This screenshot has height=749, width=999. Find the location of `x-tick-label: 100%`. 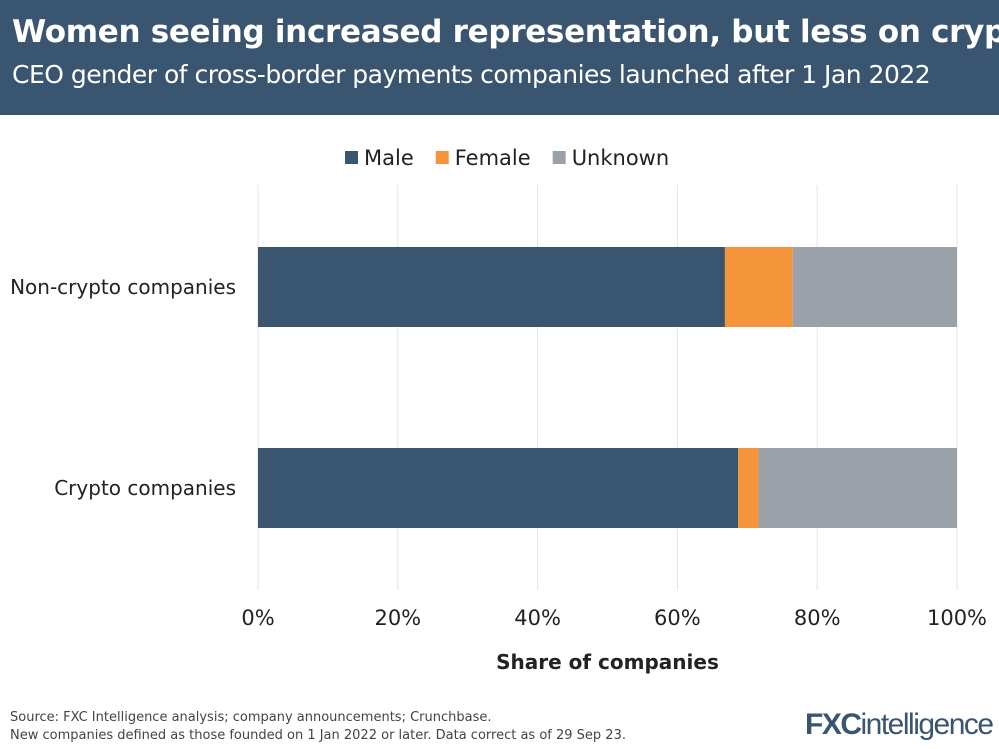

x-tick-label: 100% is located at coordinates (957, 618).